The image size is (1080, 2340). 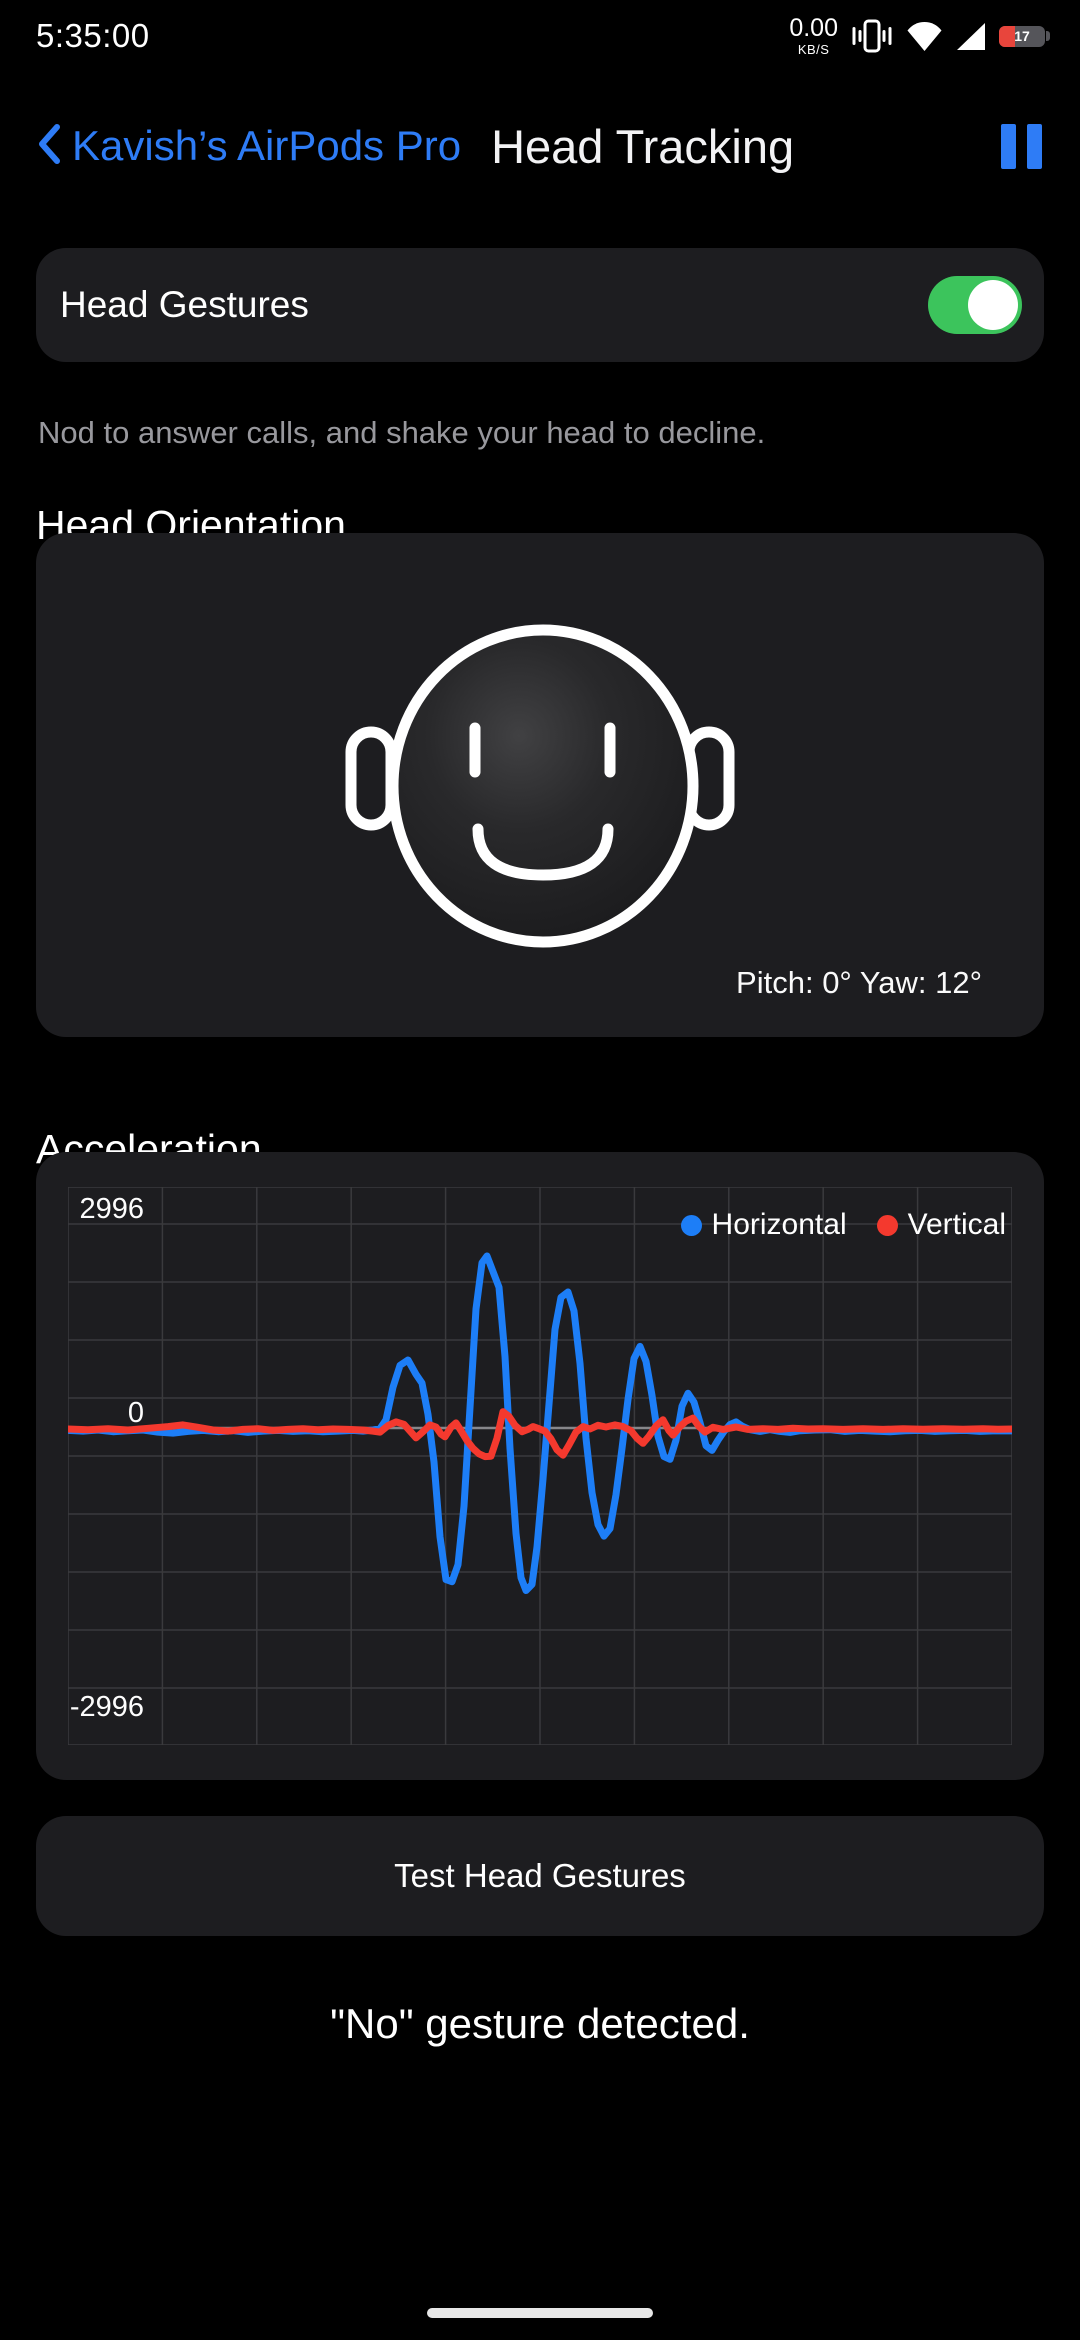 What do you see at coordinates (924, 36) in the screenshot?
I see `wifi-icon` at bounding box center [924, 36].